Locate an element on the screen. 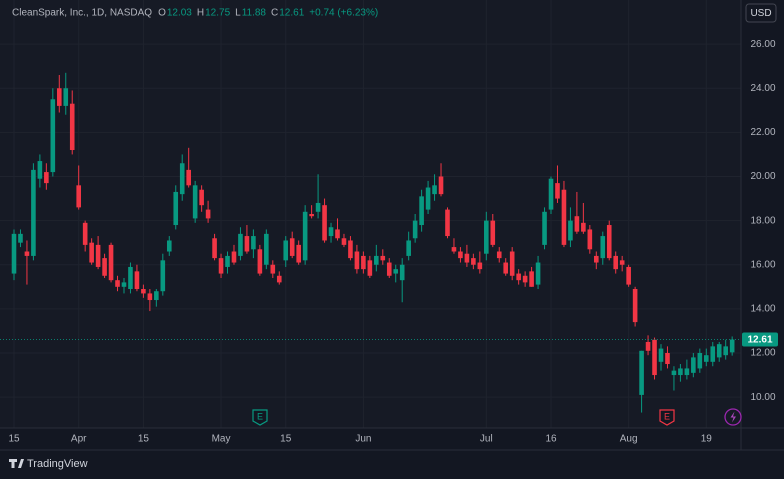 Image resolution: width=784 pixels, height=479 pixels. currency-button is located at coordinates (761, 13).